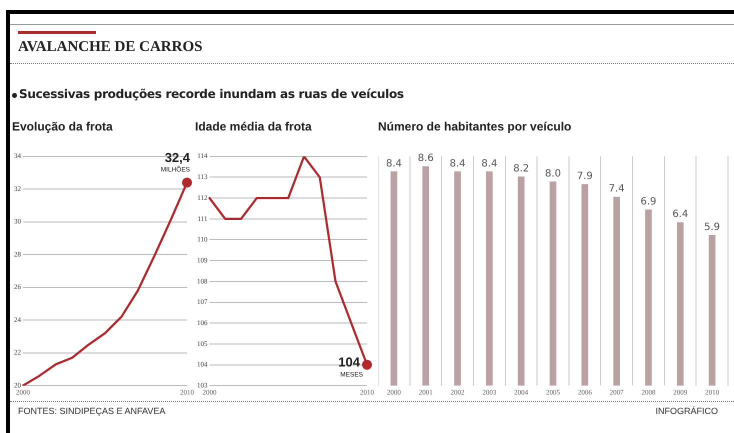  Describe the element at coordinates (349, 362) in the screenshot. I see `annotation: 104` at that location.